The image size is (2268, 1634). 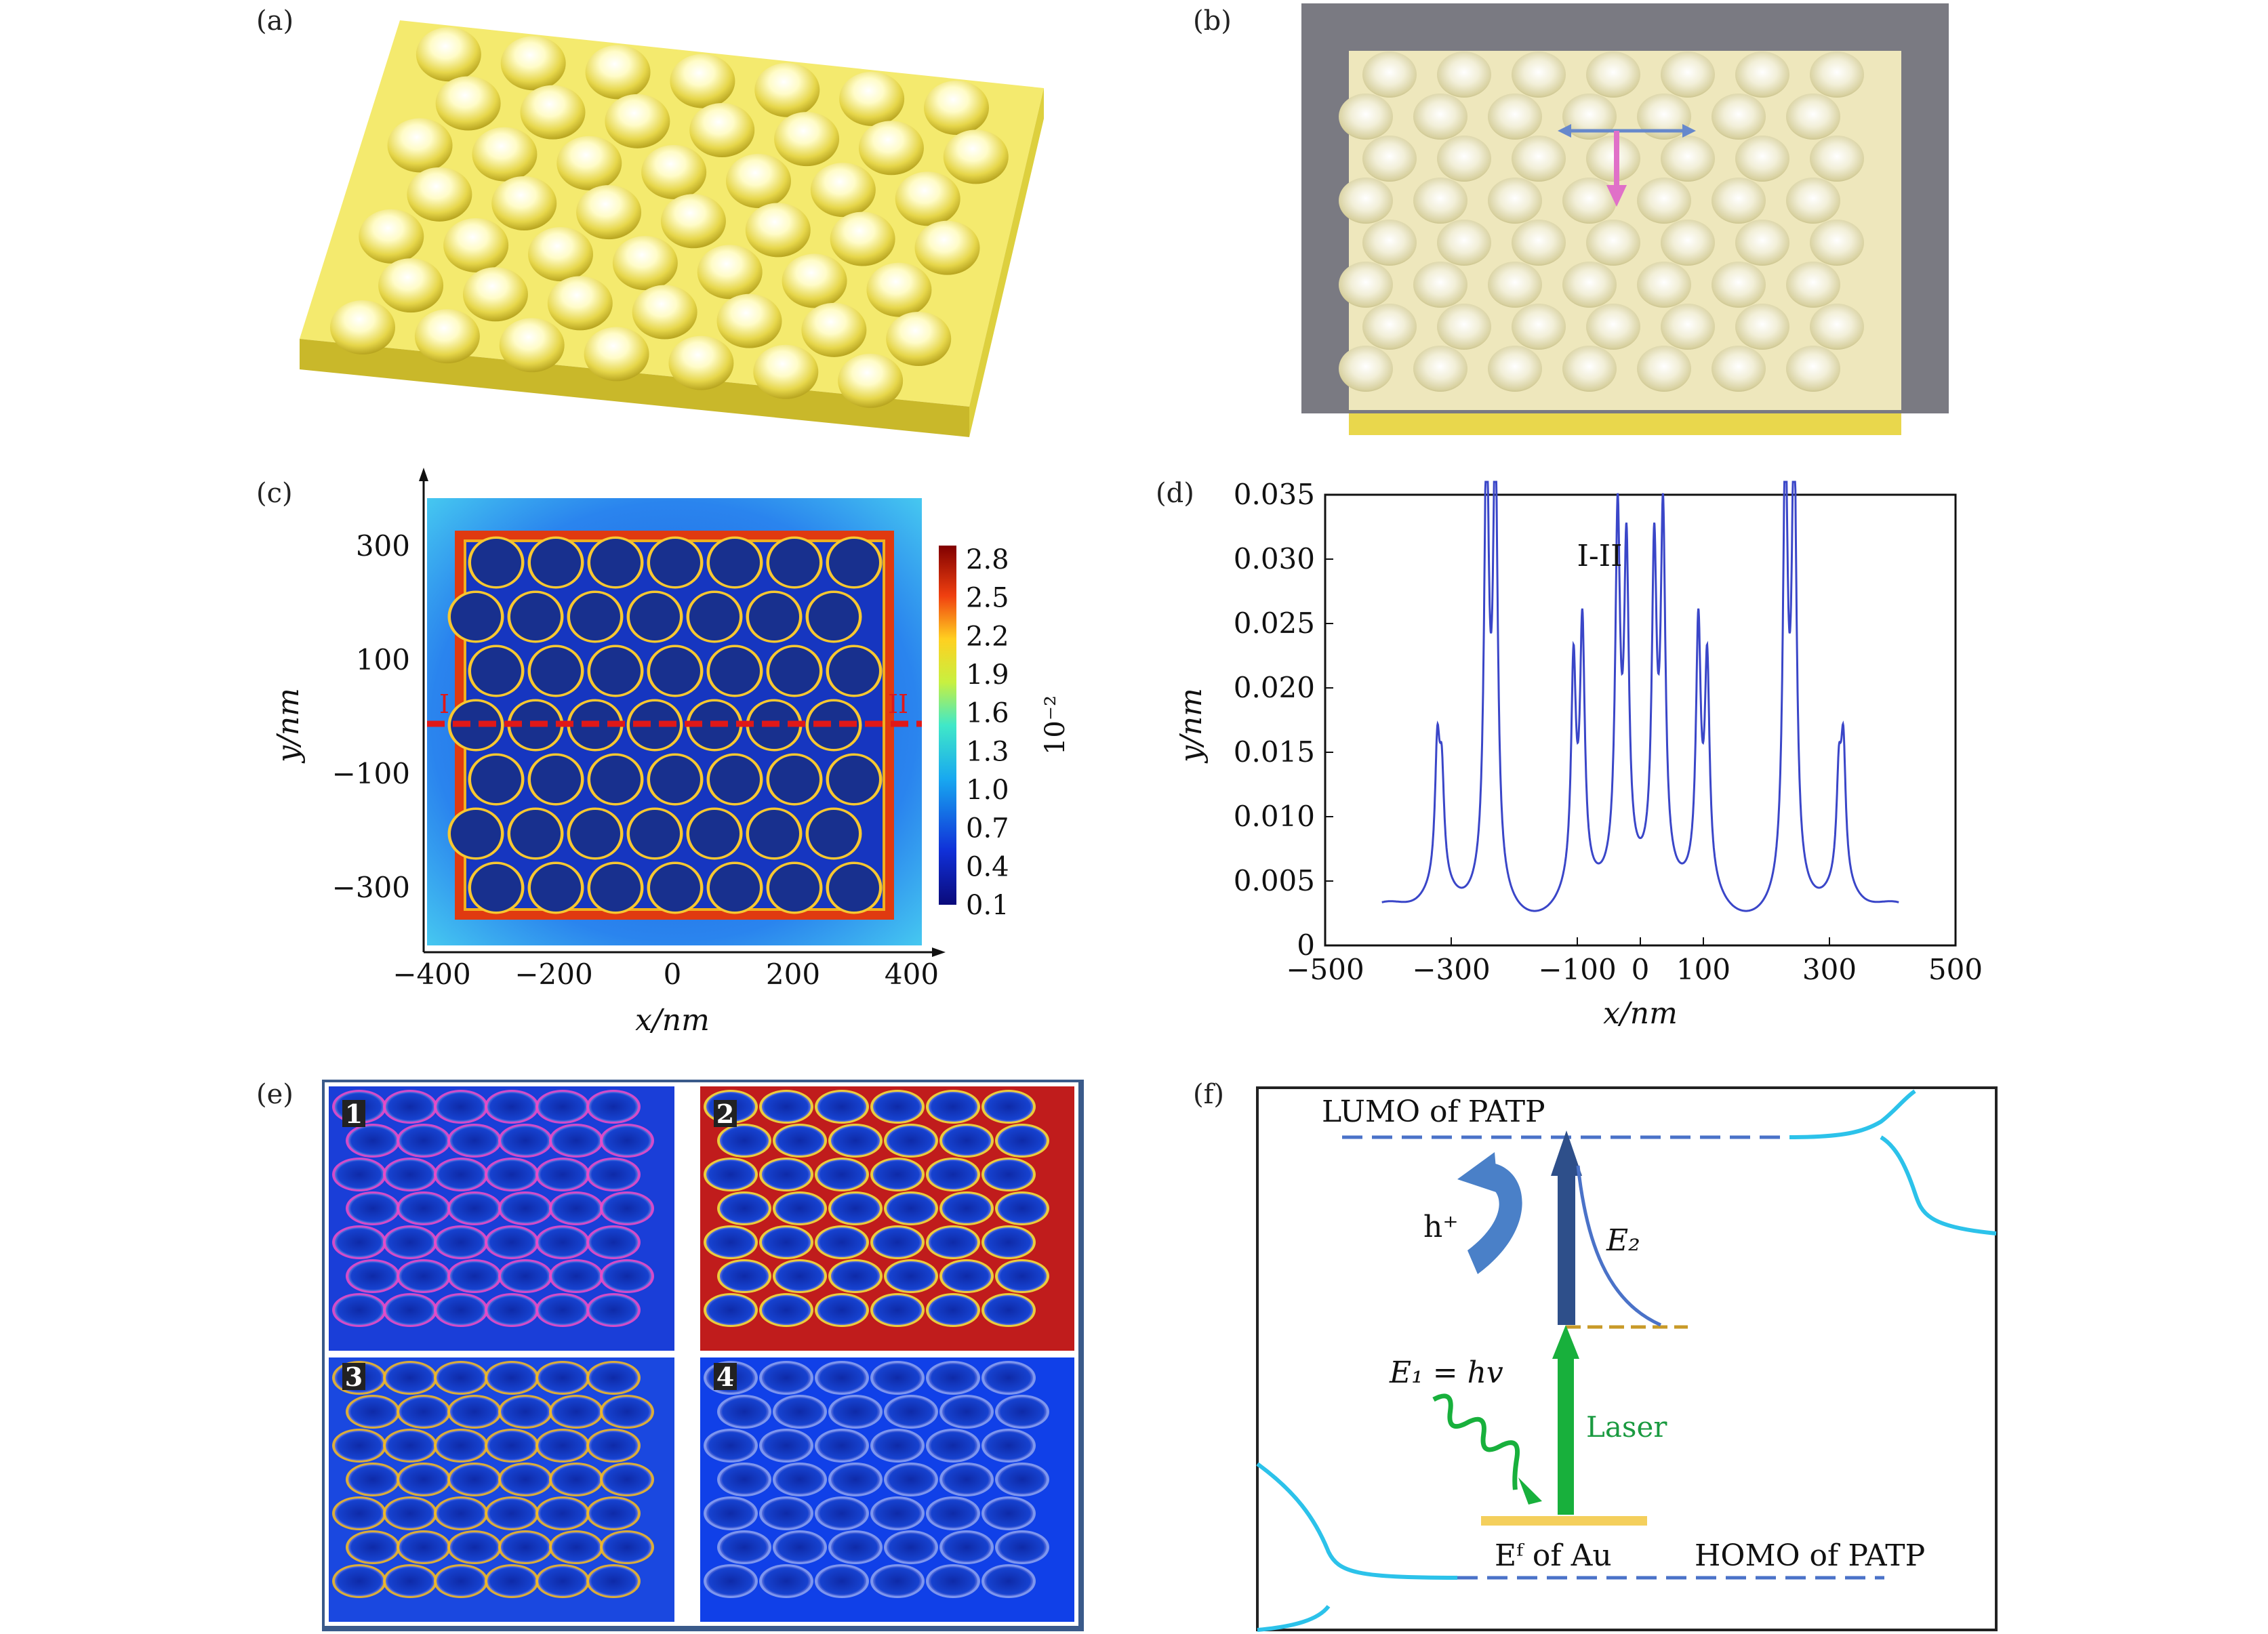 I want to click on x-axis-label: x/nm, so click(x=1640, y=1013).